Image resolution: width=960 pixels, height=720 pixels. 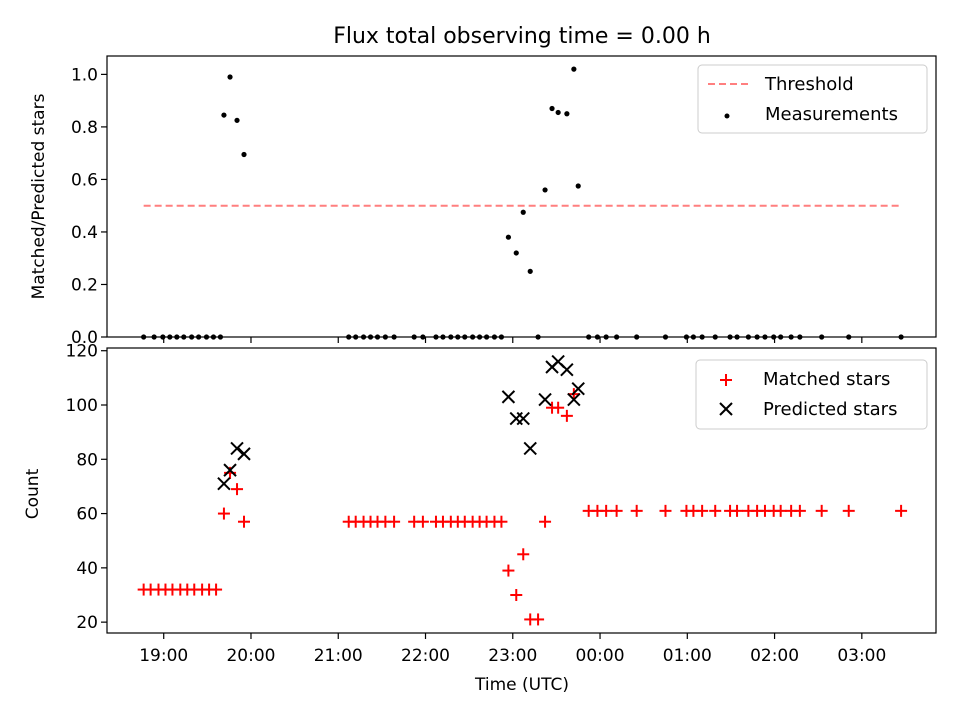 What do you see at coordinates (33, 493) in the screenshot?
I see `bottom-ylabel: Count` at bounding box center [33, 493].